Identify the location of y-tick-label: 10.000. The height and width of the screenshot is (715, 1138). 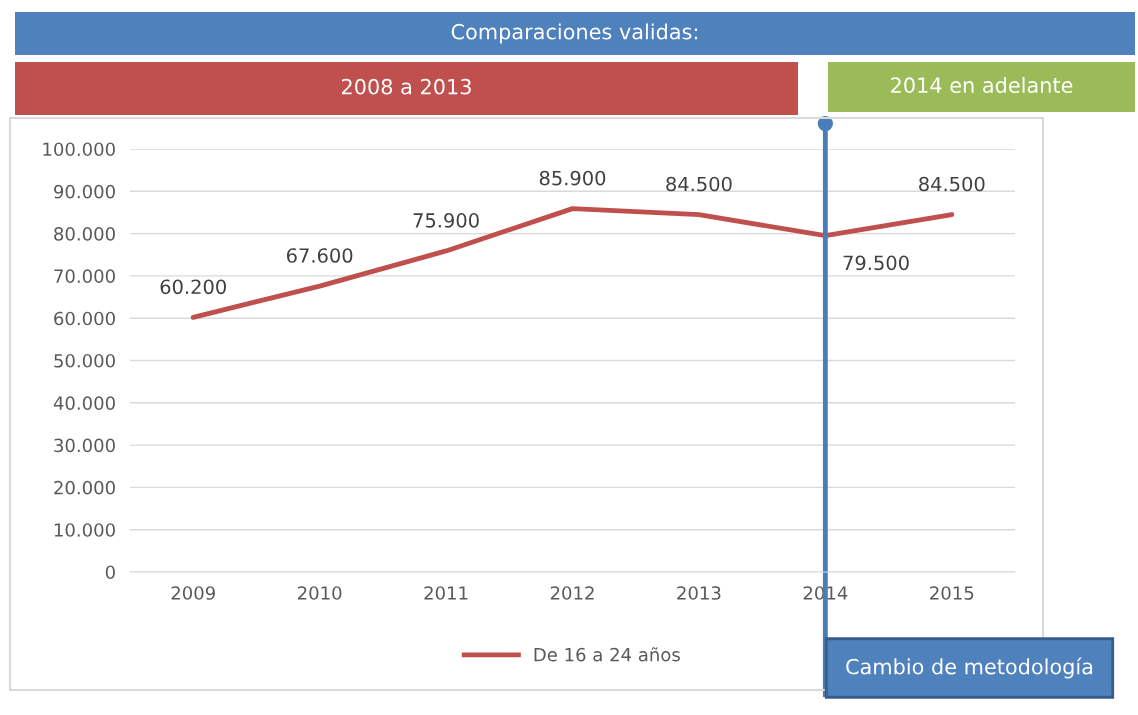
(84, 530).